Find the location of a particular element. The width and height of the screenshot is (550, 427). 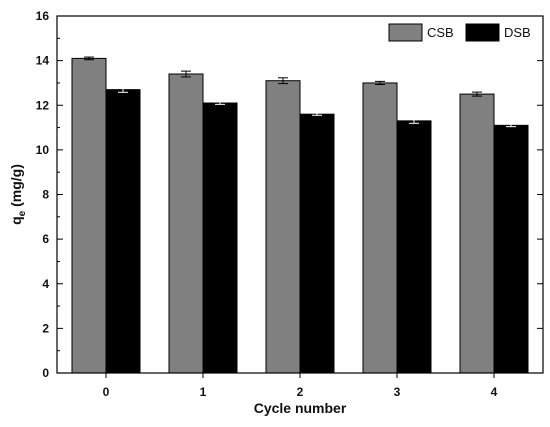

y-axis-title: qe (mg/g) is located at coordinates (18, 194).